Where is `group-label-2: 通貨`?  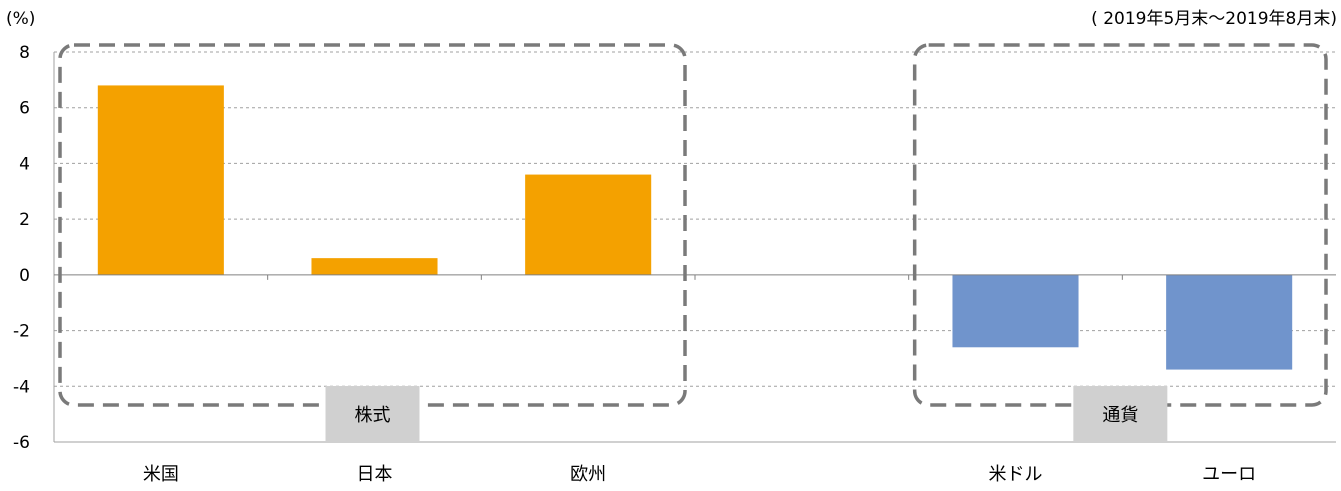
group-label-2: 通貨 is located at coordinates (1120, 415).